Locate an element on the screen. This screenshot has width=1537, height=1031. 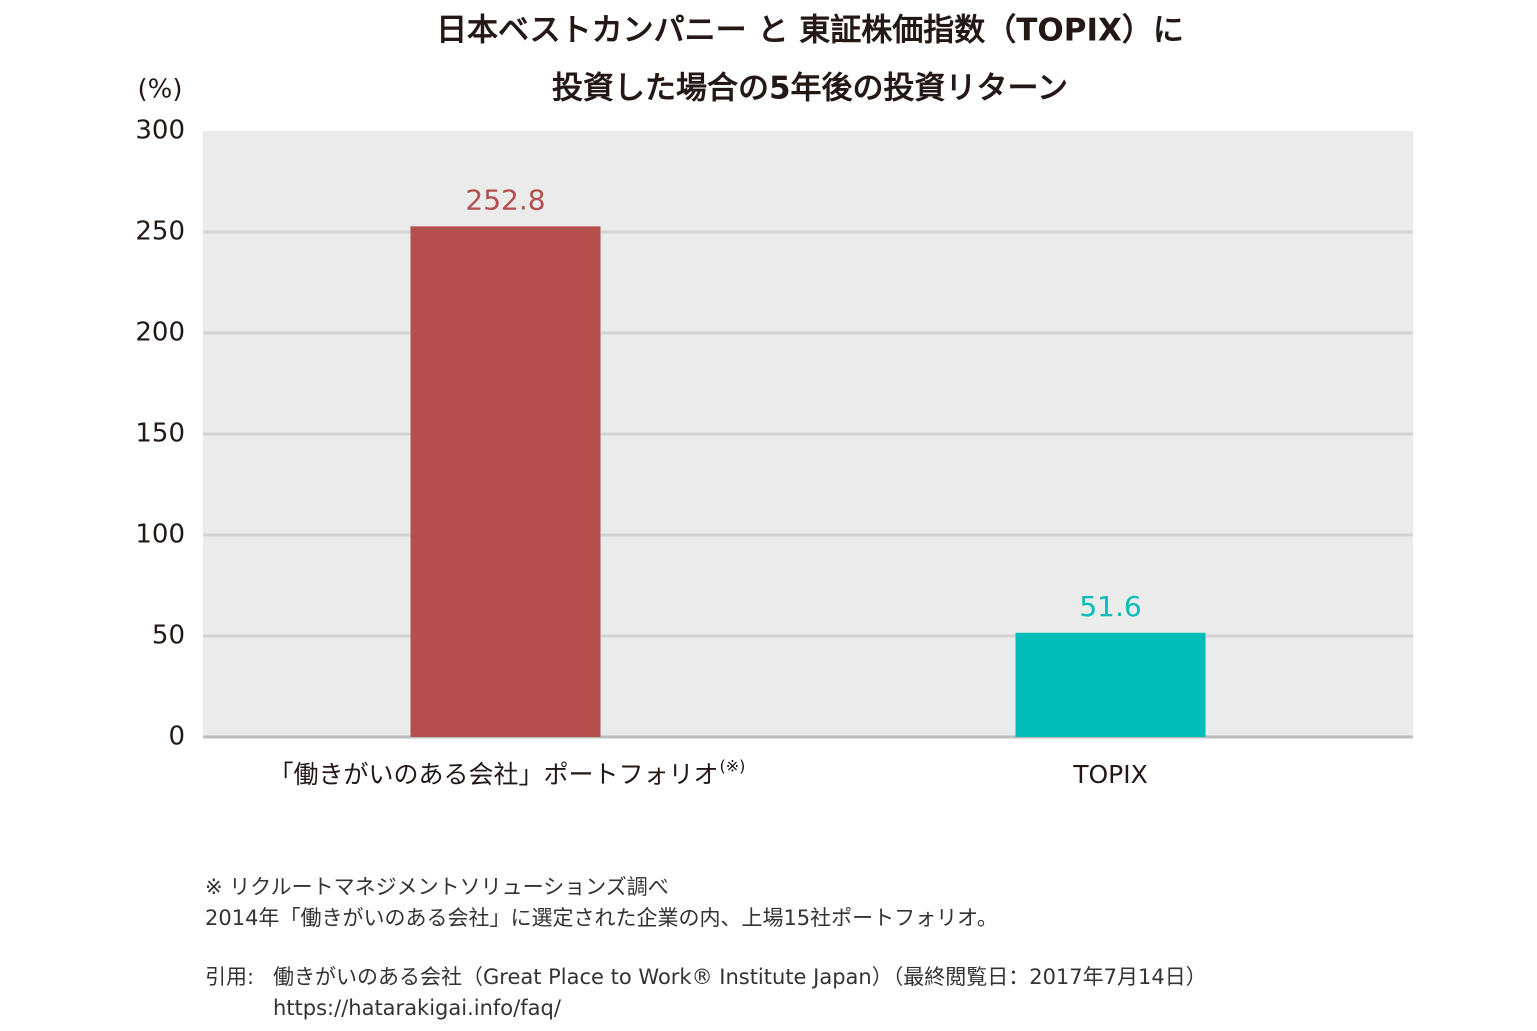
y-tick-label: 100 is located at coordinates (160, 535).